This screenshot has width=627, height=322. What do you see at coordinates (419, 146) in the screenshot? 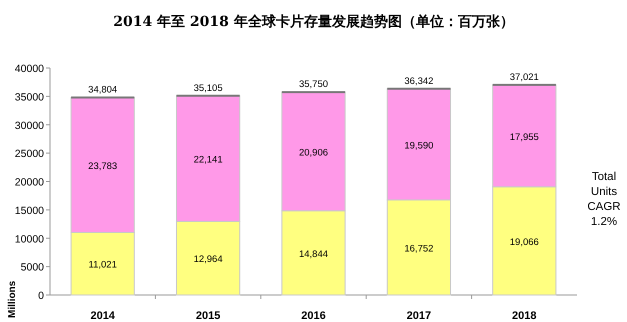
I see `data-label: 19,590` at bounding box center [419, 146].